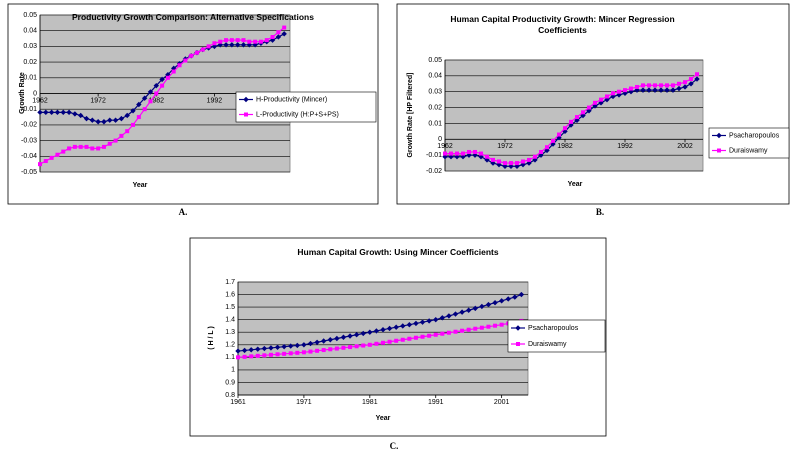  I want to click on y-tick-label: -0.04, so click(29, 156).